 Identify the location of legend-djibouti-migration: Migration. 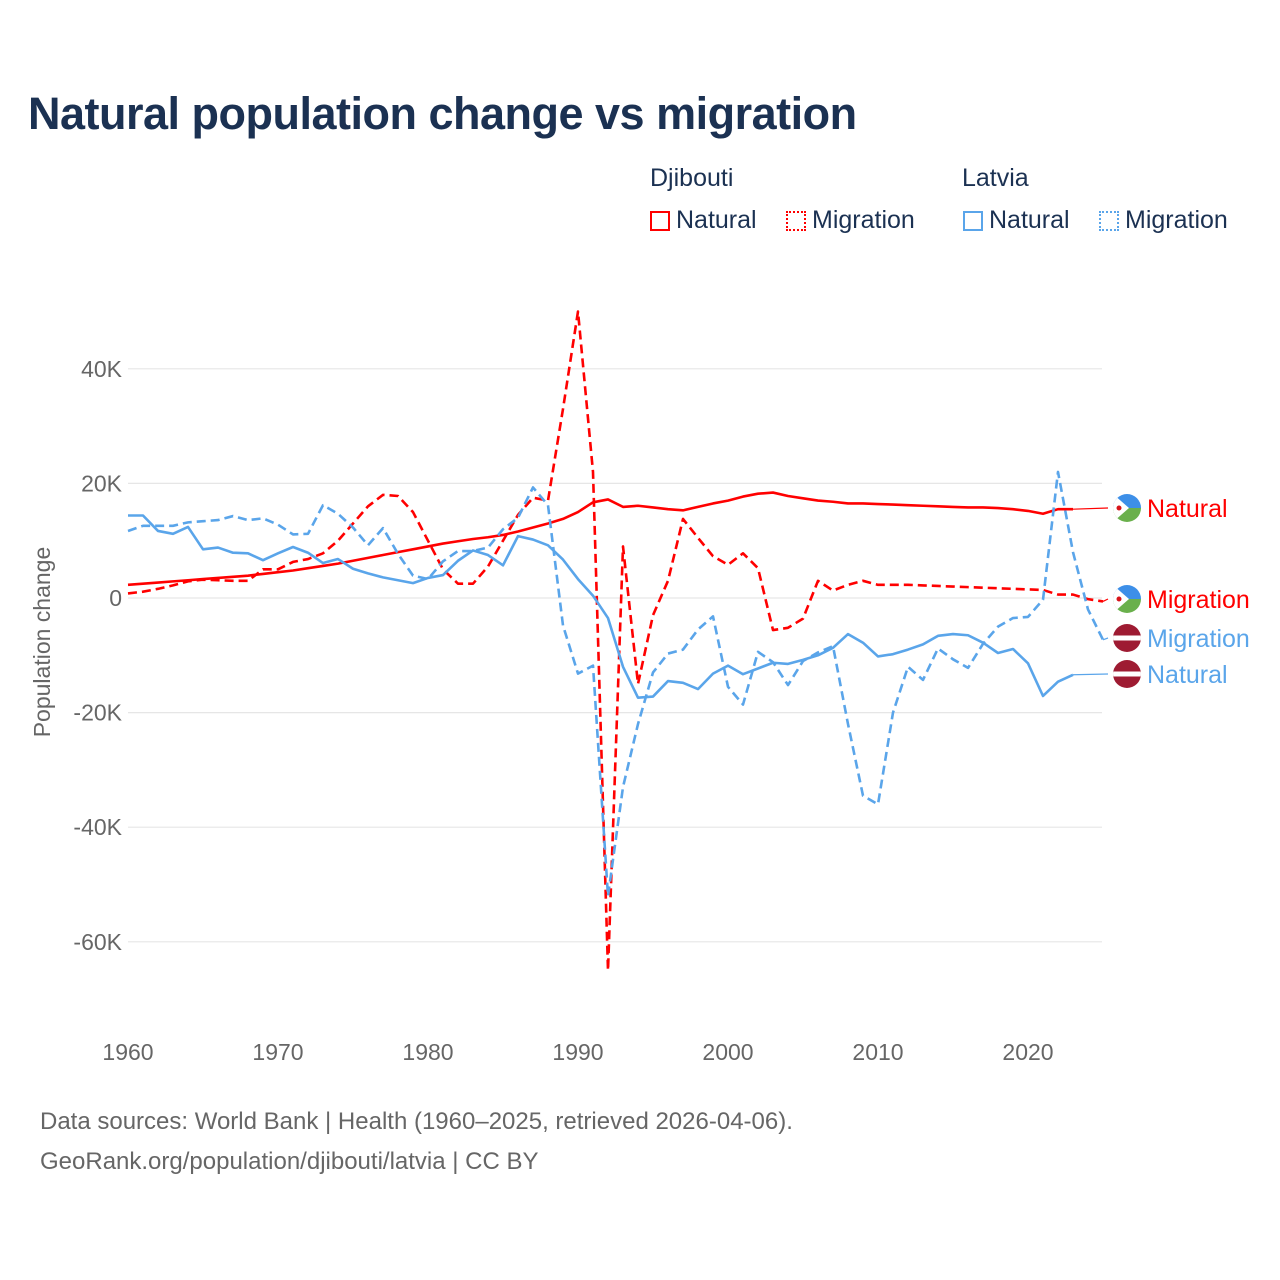
(850, 220).